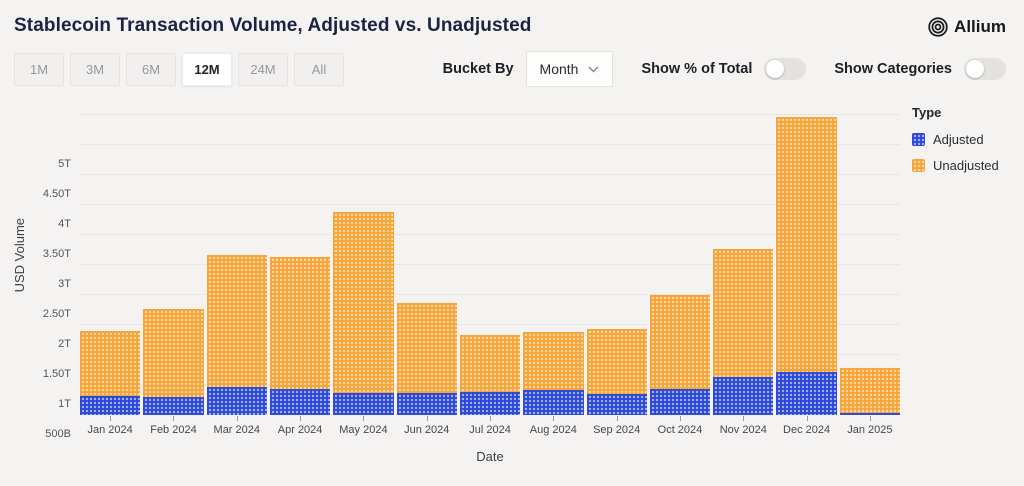 The height and width of the screenshot is (486, 1024). I want to click on bucket-by-value: Month, so click(559, 69).